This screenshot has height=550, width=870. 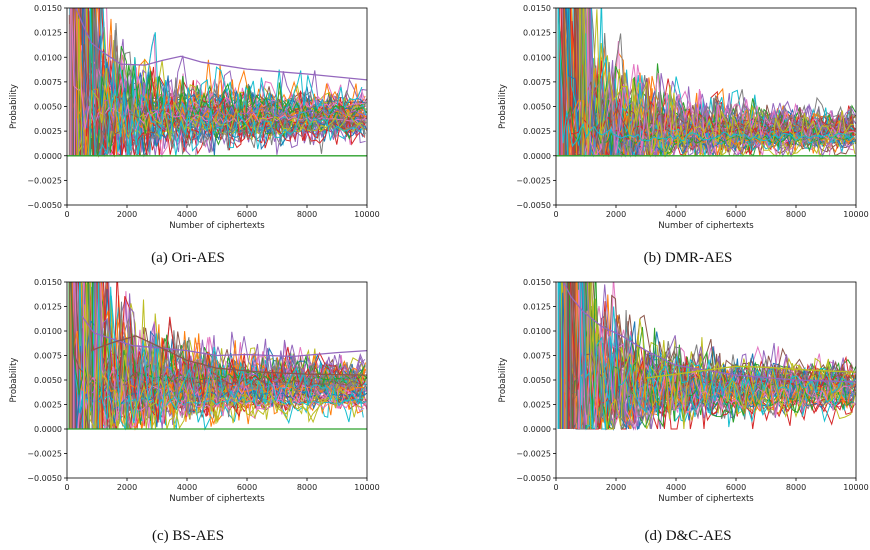 What do you see at coordinates (688, 258) in the screenshot?
I see `subfigure-caption: (b) DMR-AES` at bounding box center [688, 258].